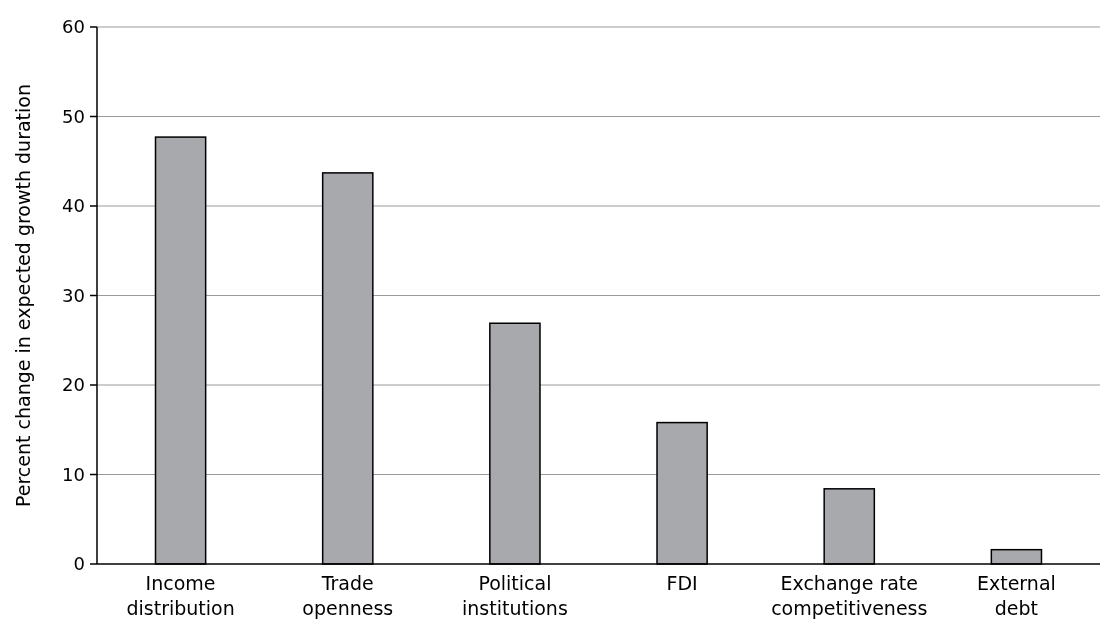  I want to click on y-tick-label: 20, so click(73, 385).